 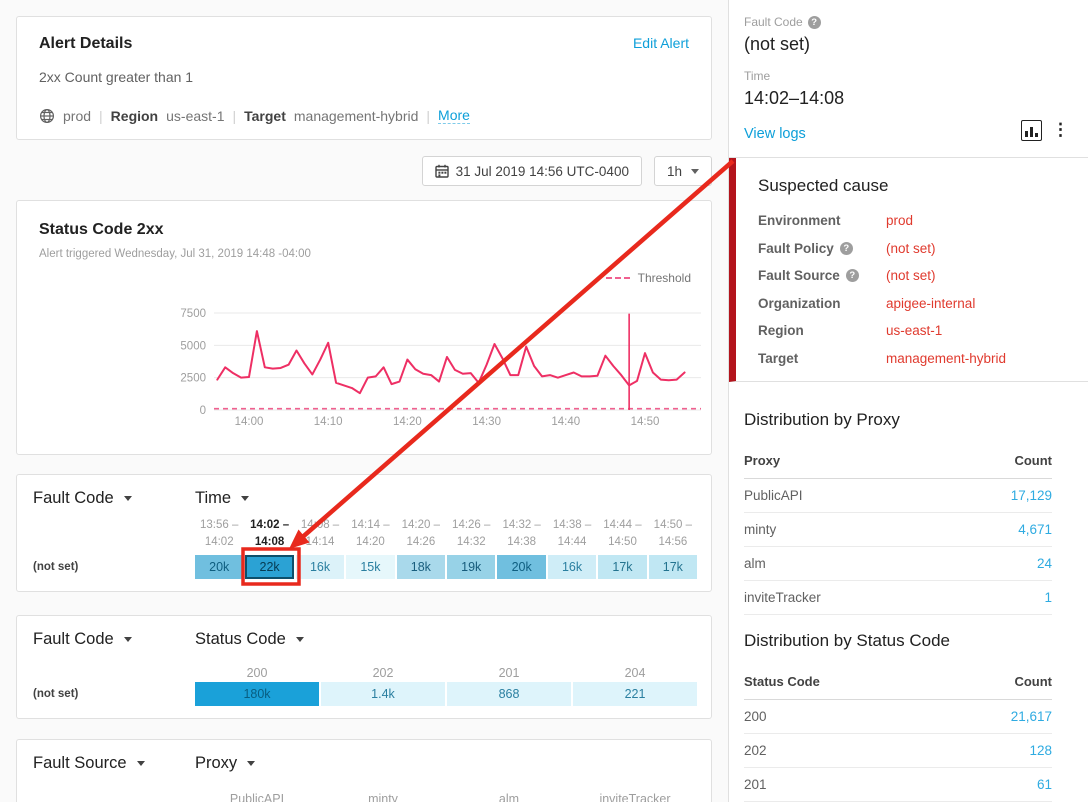 I want to click on col-dimension-dropdown: Proxy, so click(x=225, y=763).